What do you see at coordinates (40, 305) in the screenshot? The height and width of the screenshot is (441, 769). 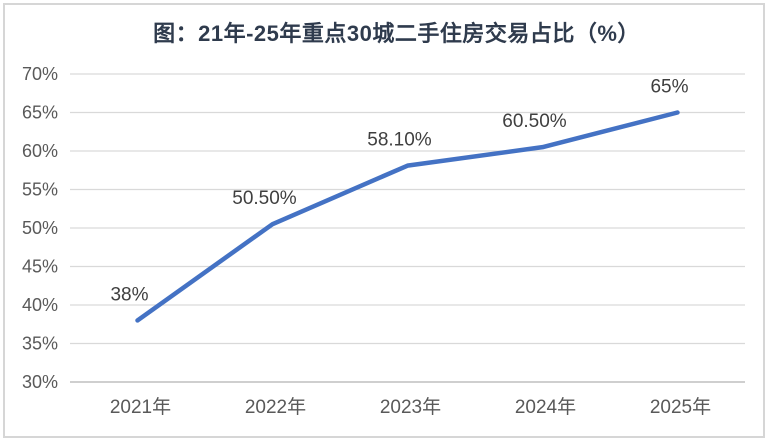 I see `y-tick-label: 40%` at bounding box center [40, 305].